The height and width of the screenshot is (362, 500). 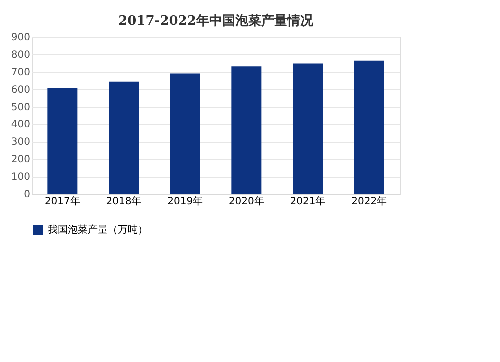 What do you see at coordinates (216, 21) in the screenshot?
I see `chart-title: 2017-2022年中国泡菜产量情况` at bounding box center [216, 21].